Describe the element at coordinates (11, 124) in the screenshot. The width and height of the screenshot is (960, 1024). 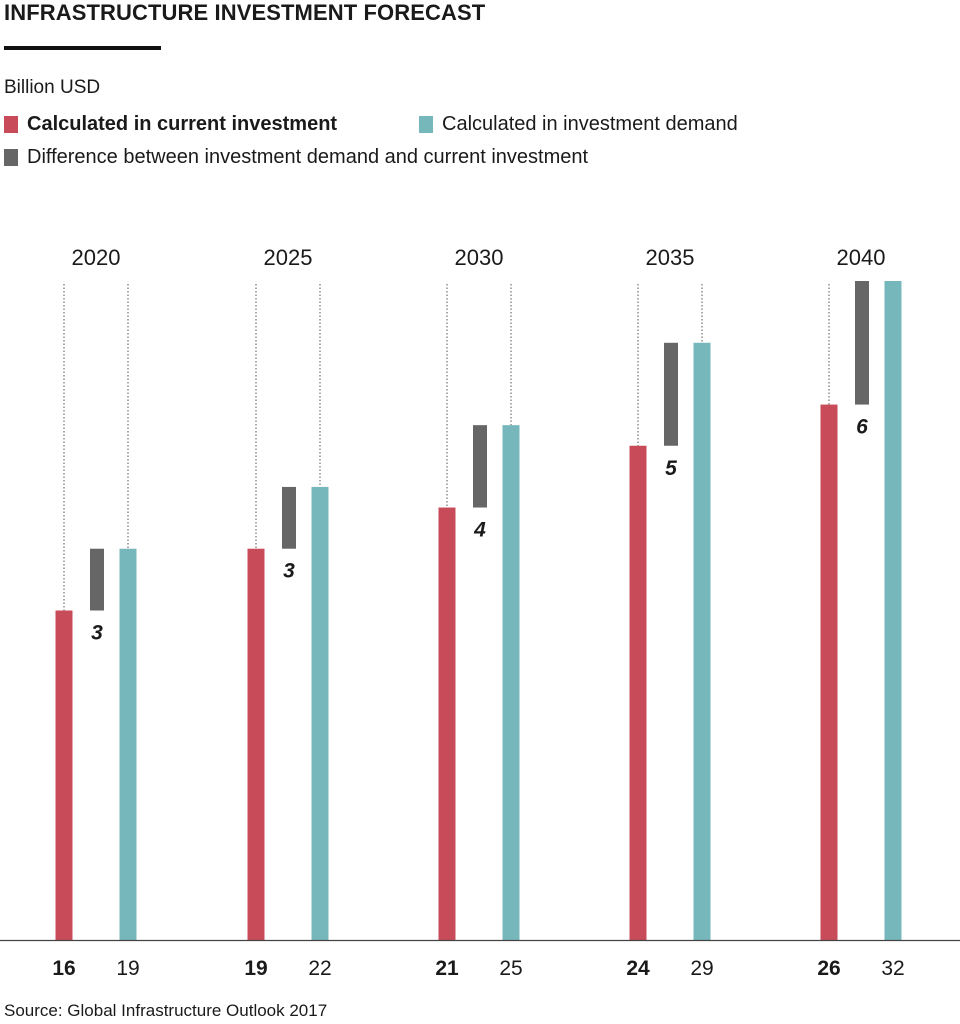
I see `legend-swatch-current` at that location.